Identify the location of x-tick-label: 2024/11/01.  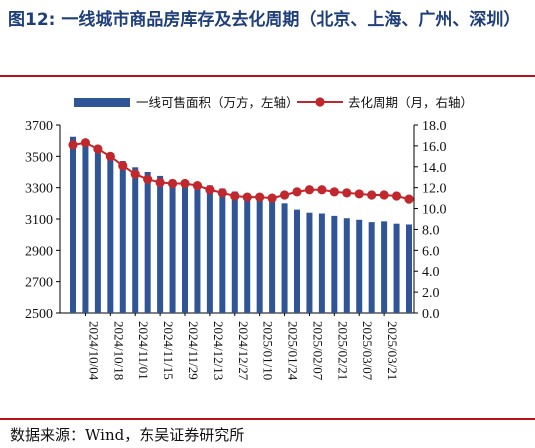
(143, 350).